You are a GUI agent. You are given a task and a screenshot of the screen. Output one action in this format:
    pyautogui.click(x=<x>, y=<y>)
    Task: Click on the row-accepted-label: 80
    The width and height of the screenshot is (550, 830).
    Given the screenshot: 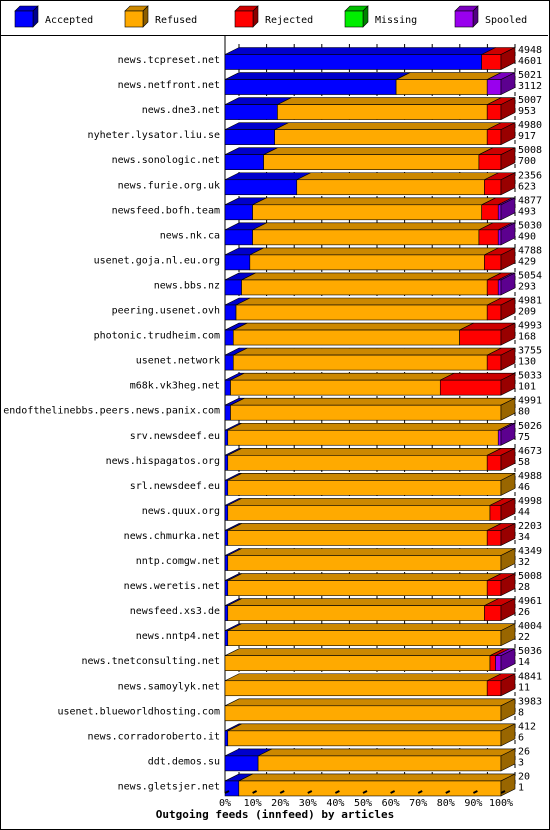 What is the action you would take?
    pyautogui.click(x=524, y=412)
    